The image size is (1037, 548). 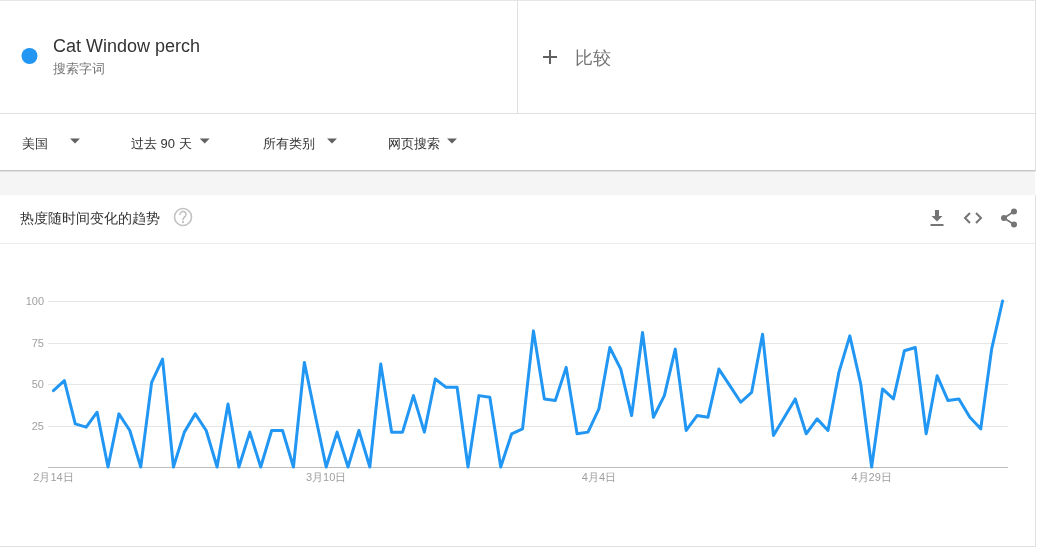 What do you see at coordinates (90, 218) in the screenshot?
I see `title: 热度随时间变化的趋势` at bounding box center [90, 218].